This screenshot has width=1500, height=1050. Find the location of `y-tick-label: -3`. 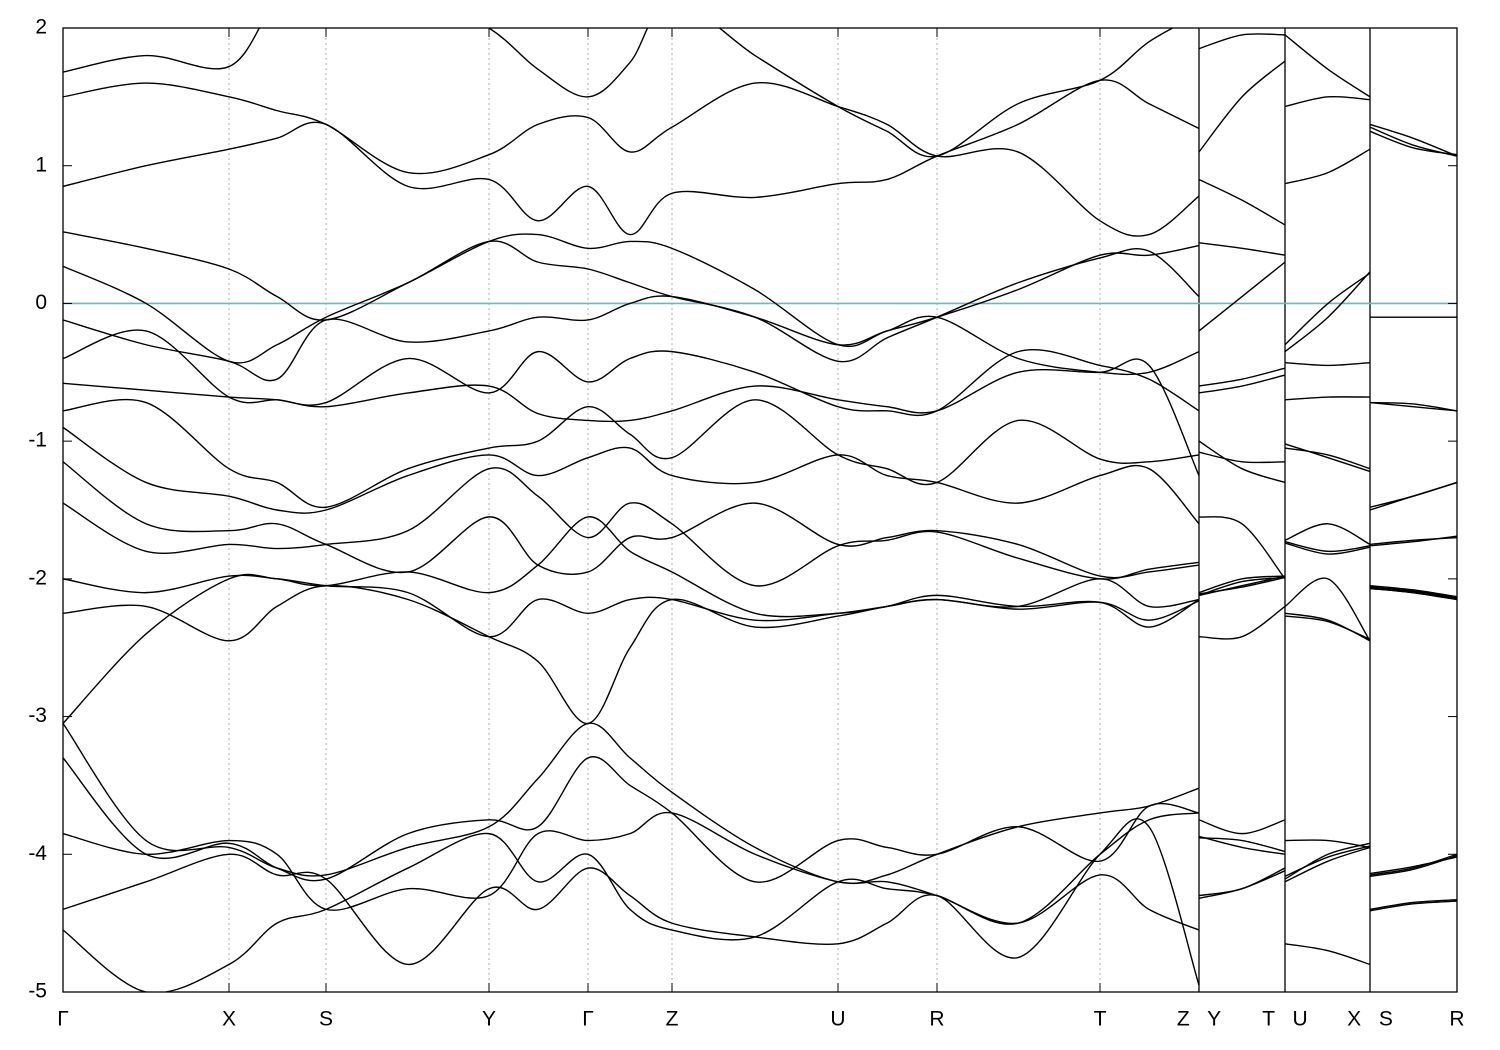

y-tick-label: -3 is located at coordinates (37, 715).